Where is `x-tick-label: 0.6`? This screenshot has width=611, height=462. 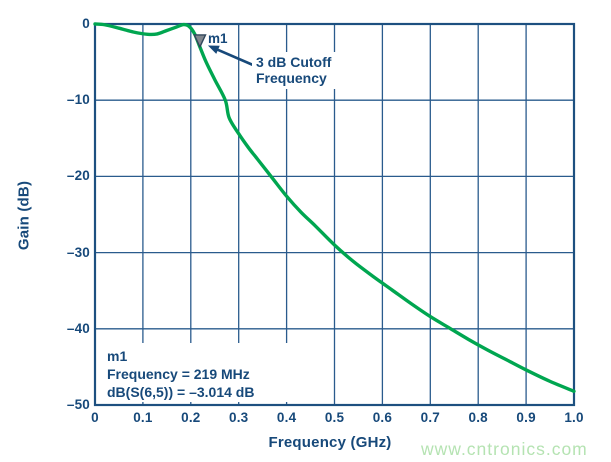
x-tick-label: 0.6 is located at coordinates (382, 417).